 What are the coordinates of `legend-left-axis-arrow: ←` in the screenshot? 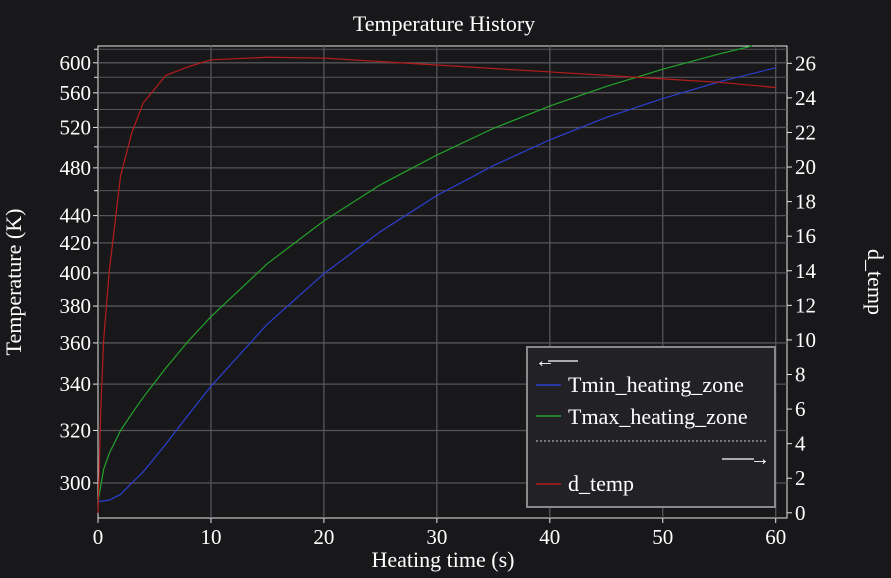 It's located at (545, 361).